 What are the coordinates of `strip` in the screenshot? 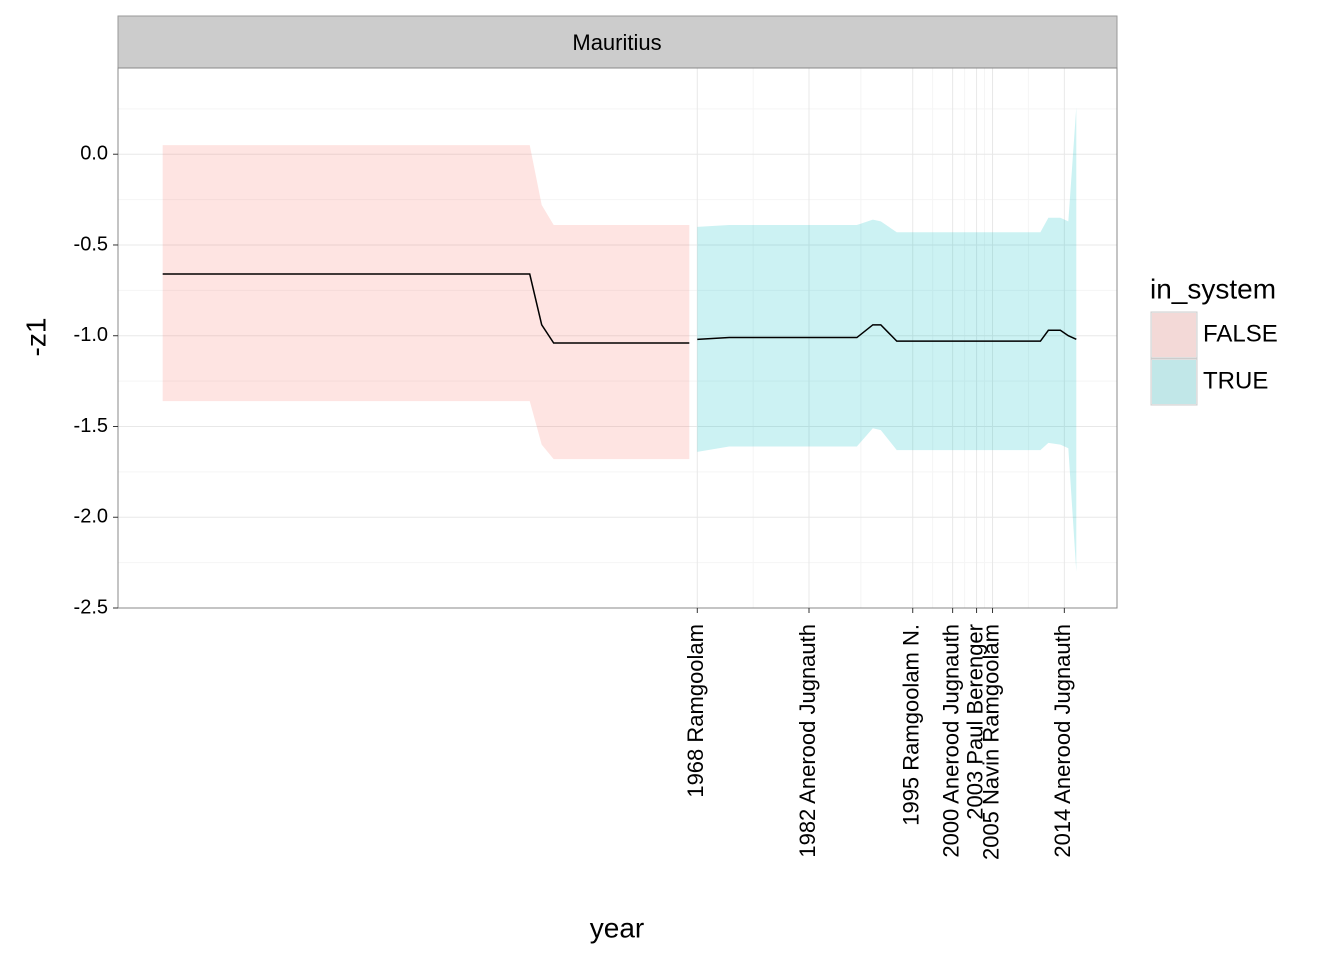 It's located at (617, 42).